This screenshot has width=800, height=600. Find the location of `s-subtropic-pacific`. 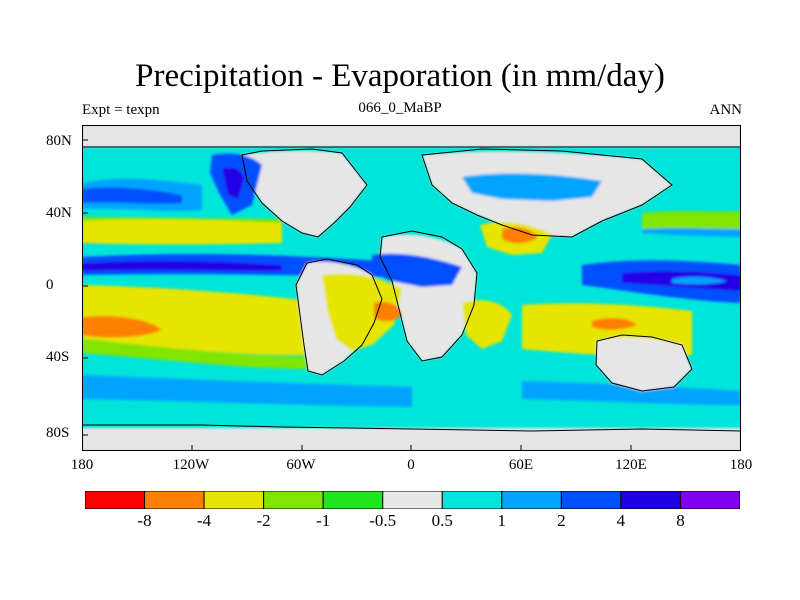

s-subtropic-pacific is located at coordinates (197, 320).